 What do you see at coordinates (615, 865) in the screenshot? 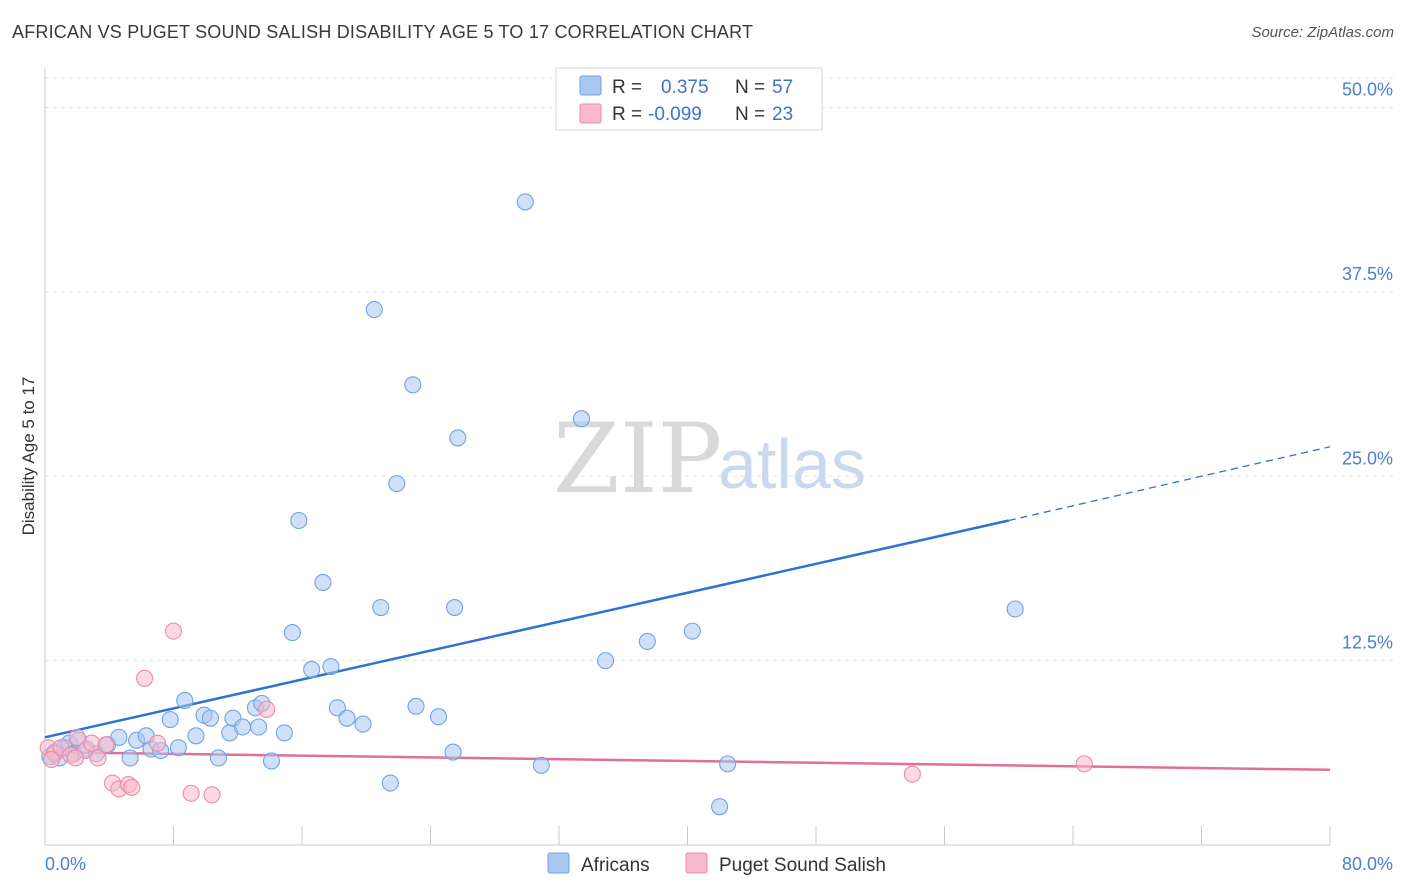
I see `bottom-legend-africans: Africans` at bounding box center [615, 865].